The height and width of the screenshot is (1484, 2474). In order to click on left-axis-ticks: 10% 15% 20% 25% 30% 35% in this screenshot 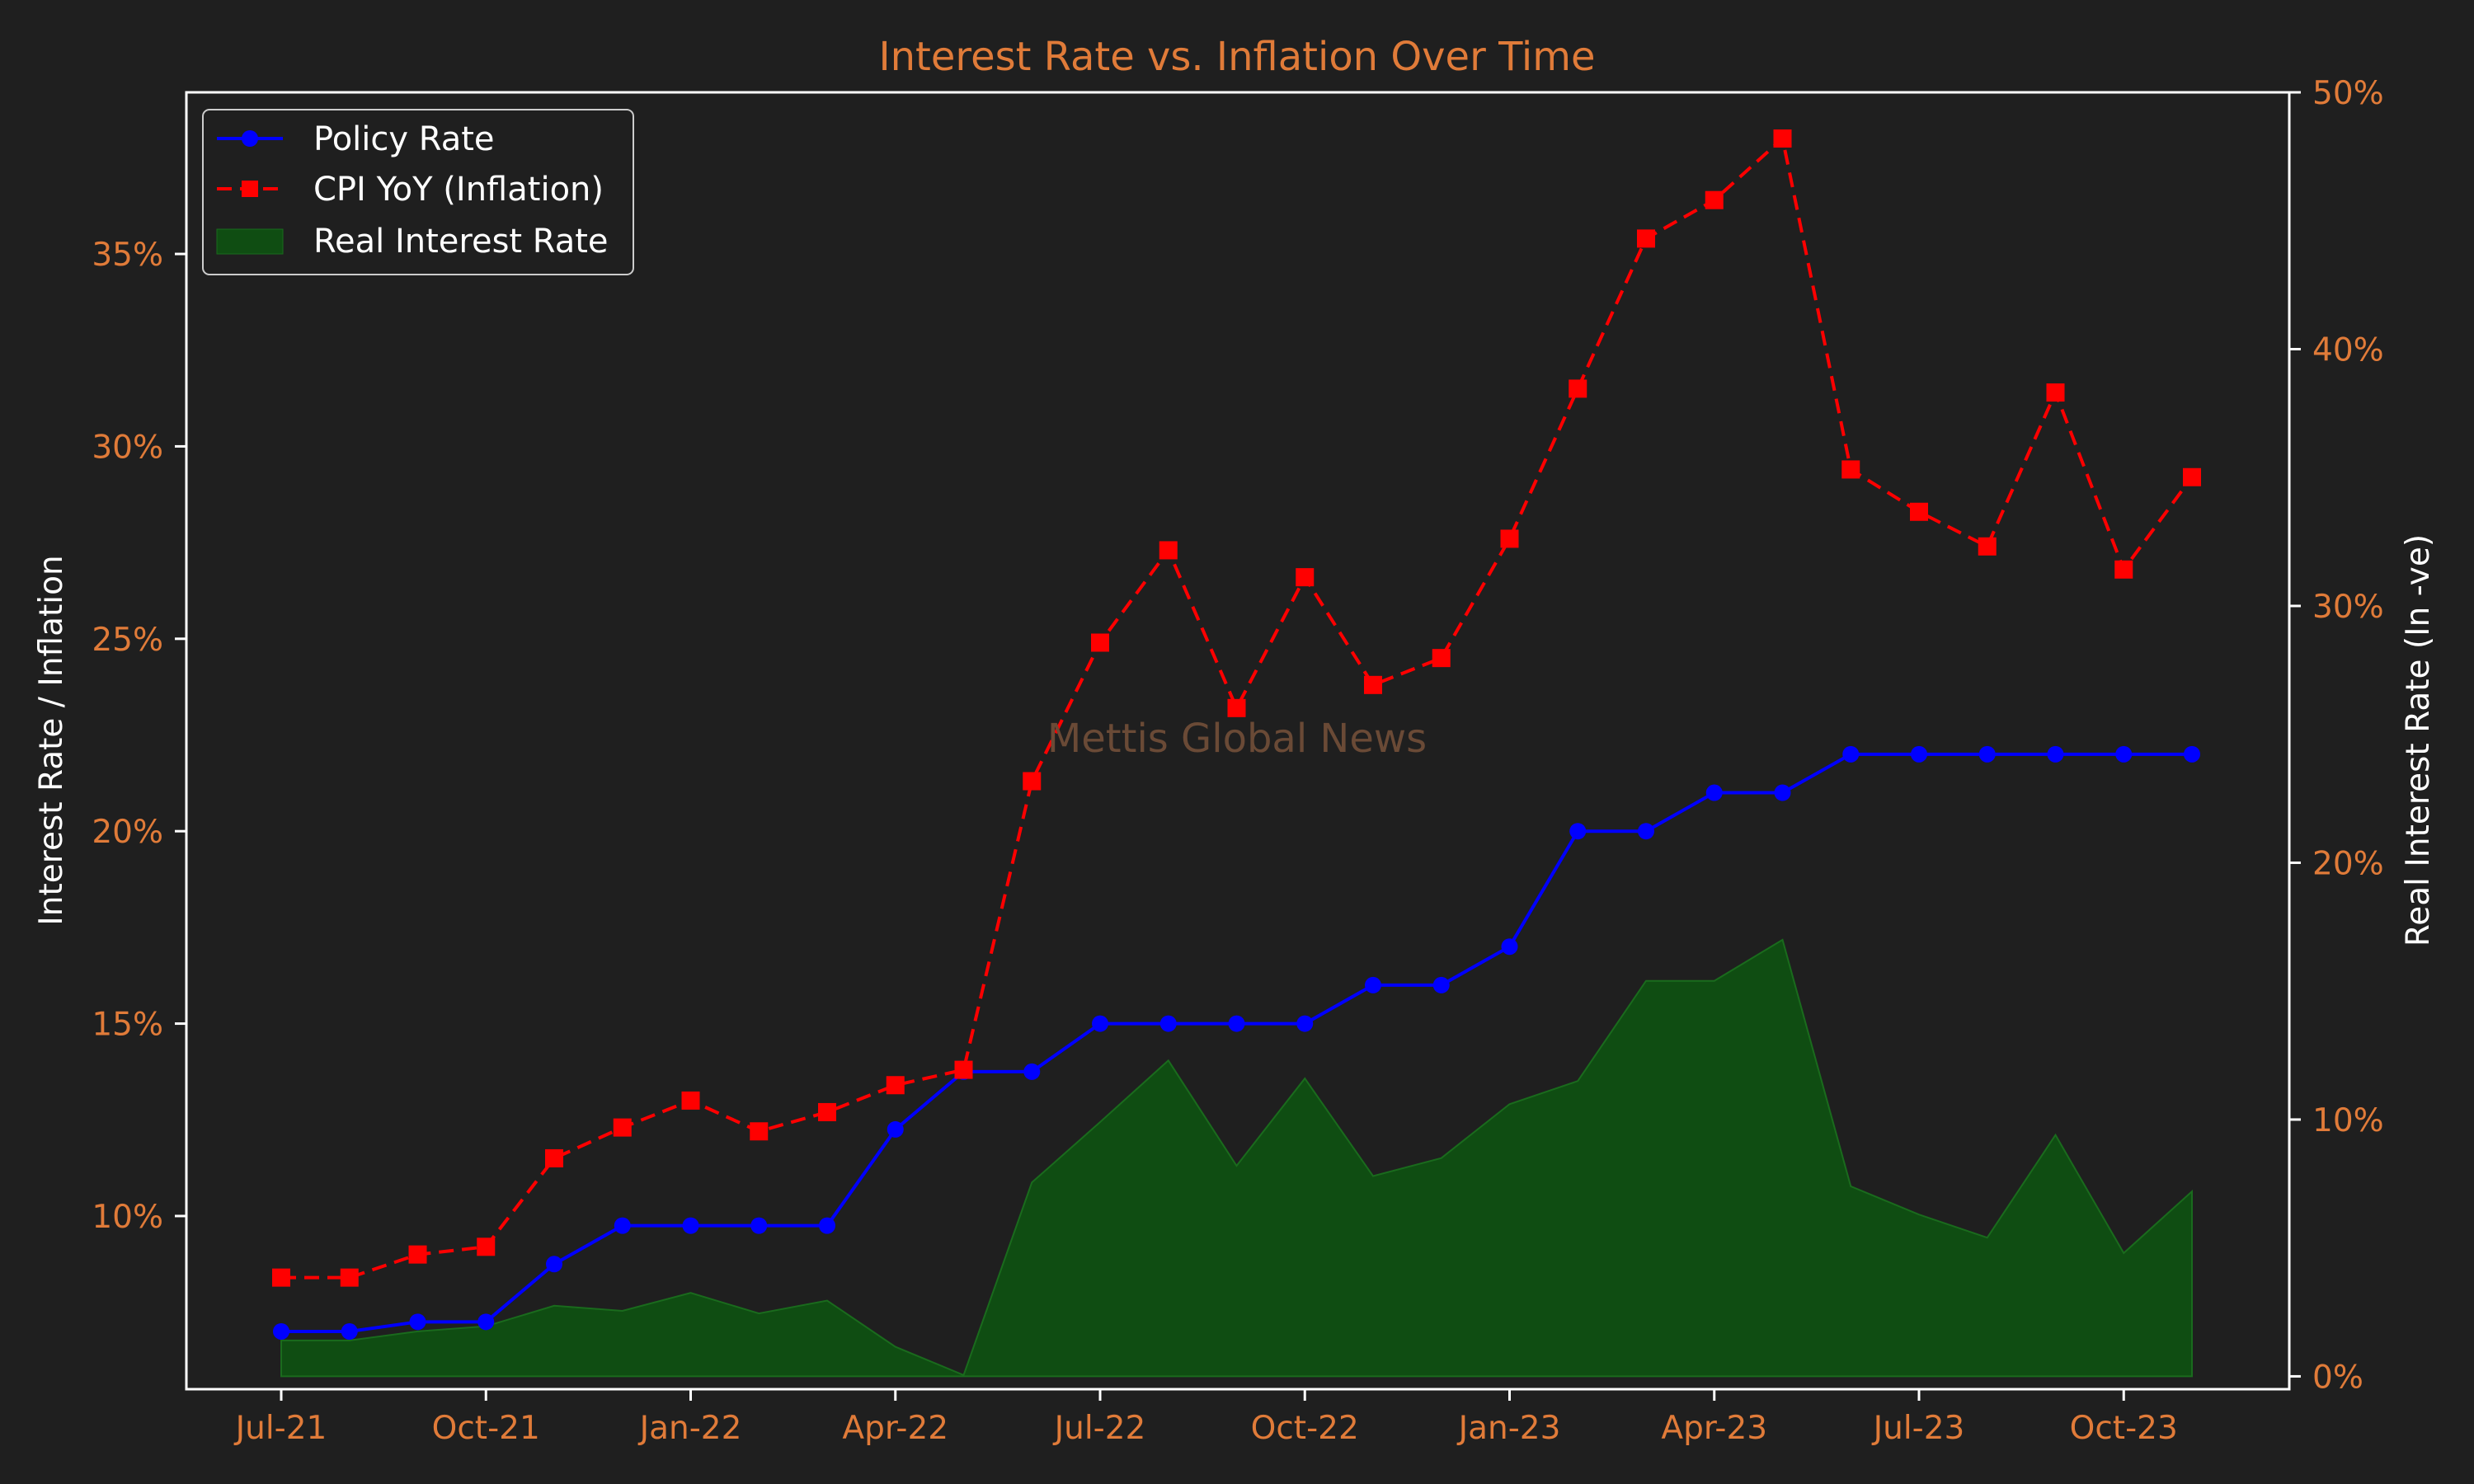, I will do `click(139, 736)`.